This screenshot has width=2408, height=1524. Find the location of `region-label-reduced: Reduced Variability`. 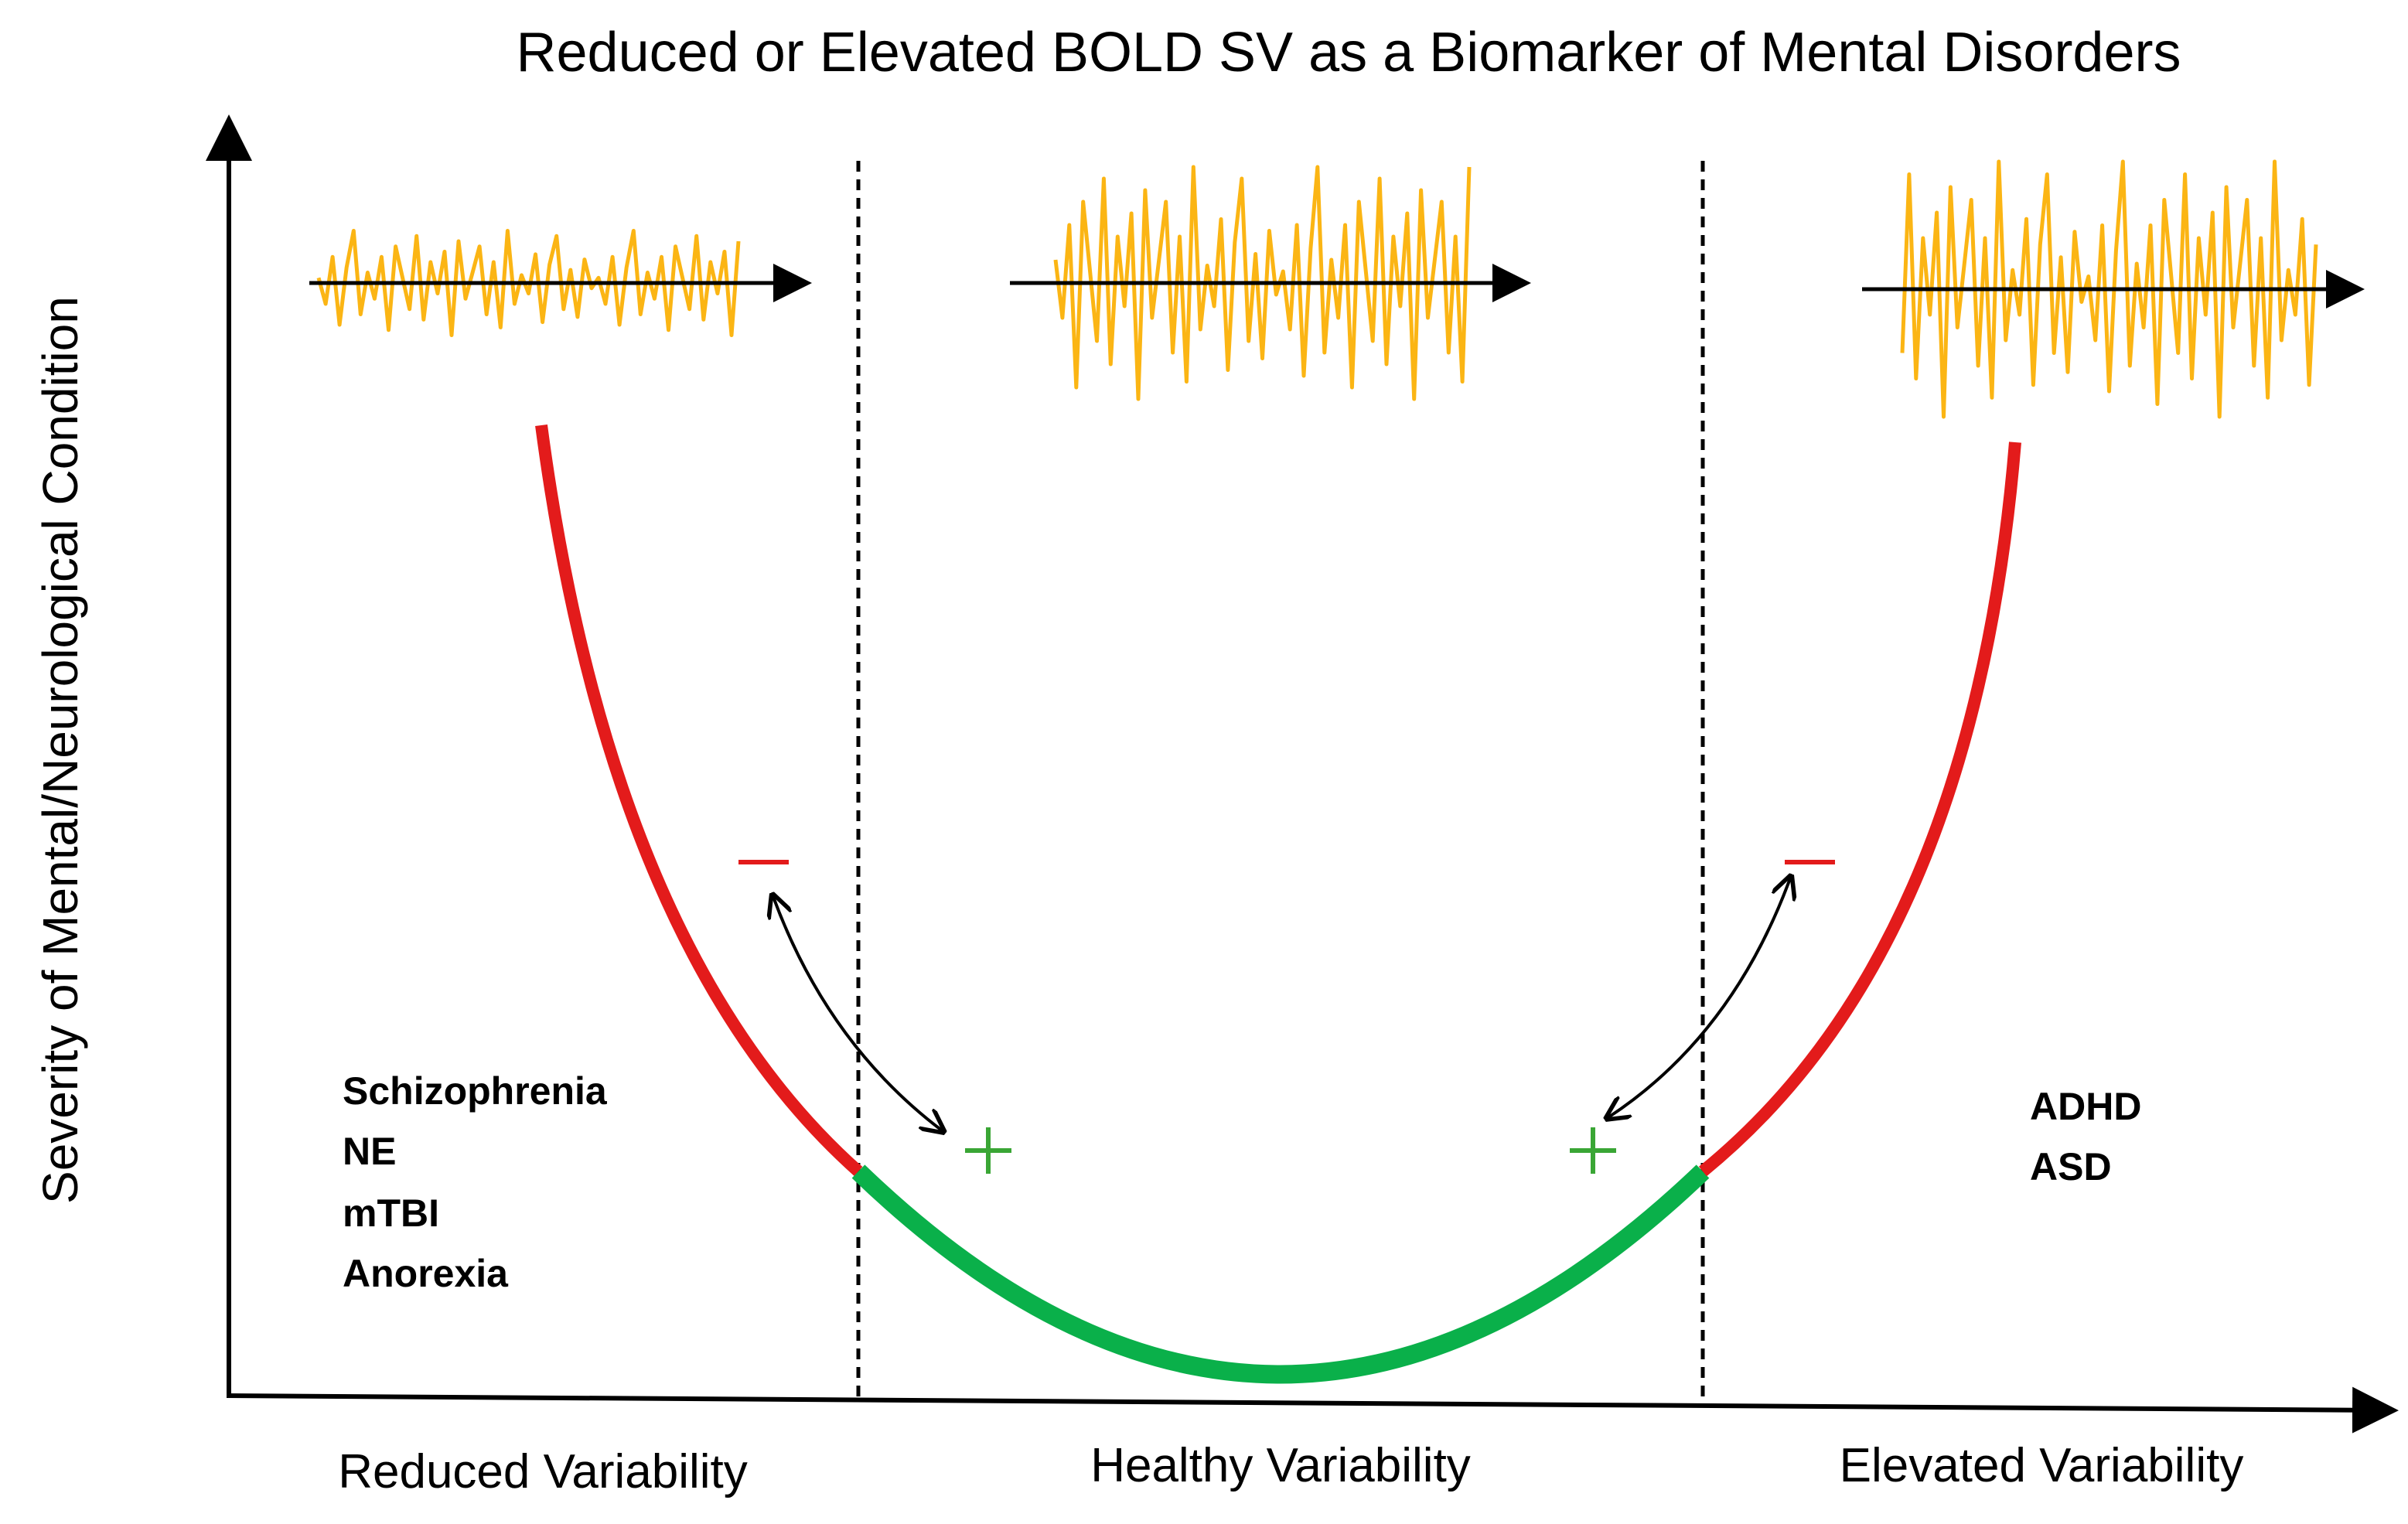

region-label-reduced: Reduced Variability is located at coordinates (543, 1471).